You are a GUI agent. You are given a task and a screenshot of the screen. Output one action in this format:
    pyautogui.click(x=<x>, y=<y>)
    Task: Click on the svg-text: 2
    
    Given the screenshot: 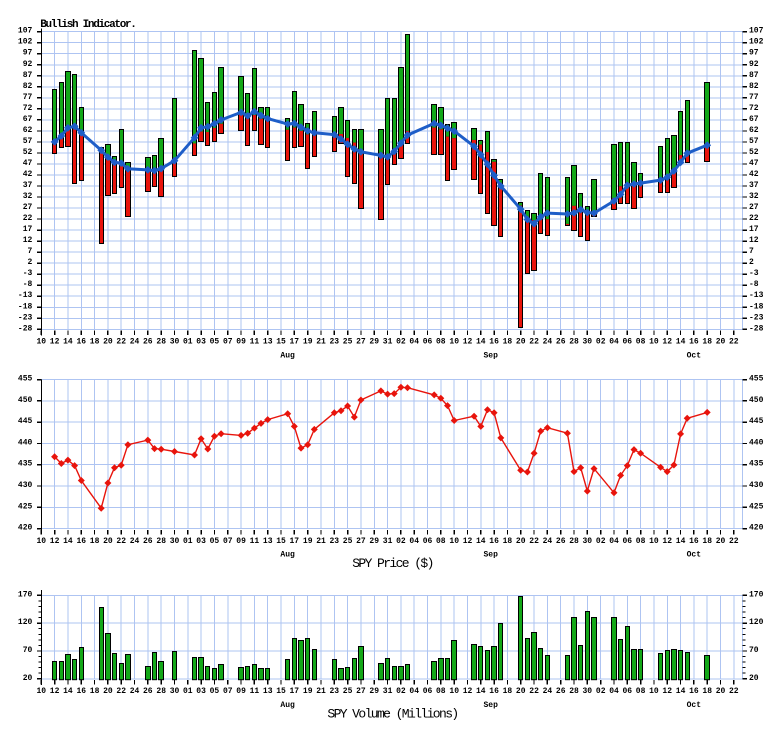 What is the action you would take?
    pyautogui.click(x=29, y=262)
    